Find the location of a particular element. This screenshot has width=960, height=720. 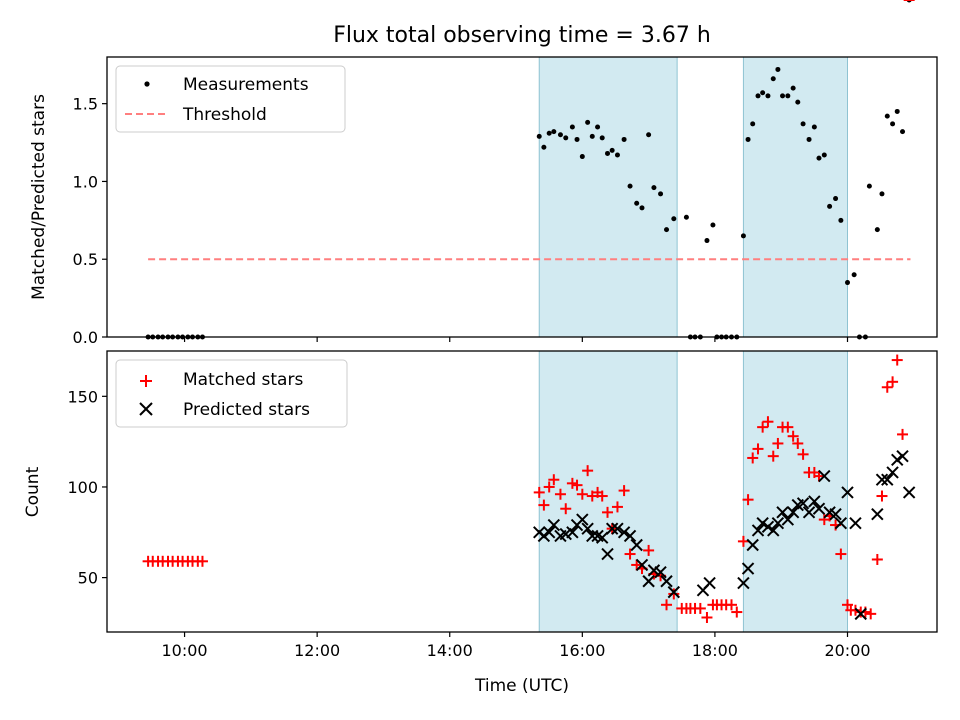

top-y-ticks: 0.0 0.5 1.0 1.5 is located at coordinates (90, 221).